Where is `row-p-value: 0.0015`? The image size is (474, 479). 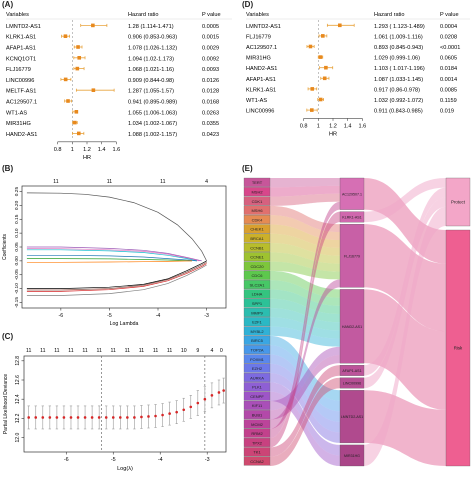
row-p-value: 0.0015 is located at coordinates (210, 38).